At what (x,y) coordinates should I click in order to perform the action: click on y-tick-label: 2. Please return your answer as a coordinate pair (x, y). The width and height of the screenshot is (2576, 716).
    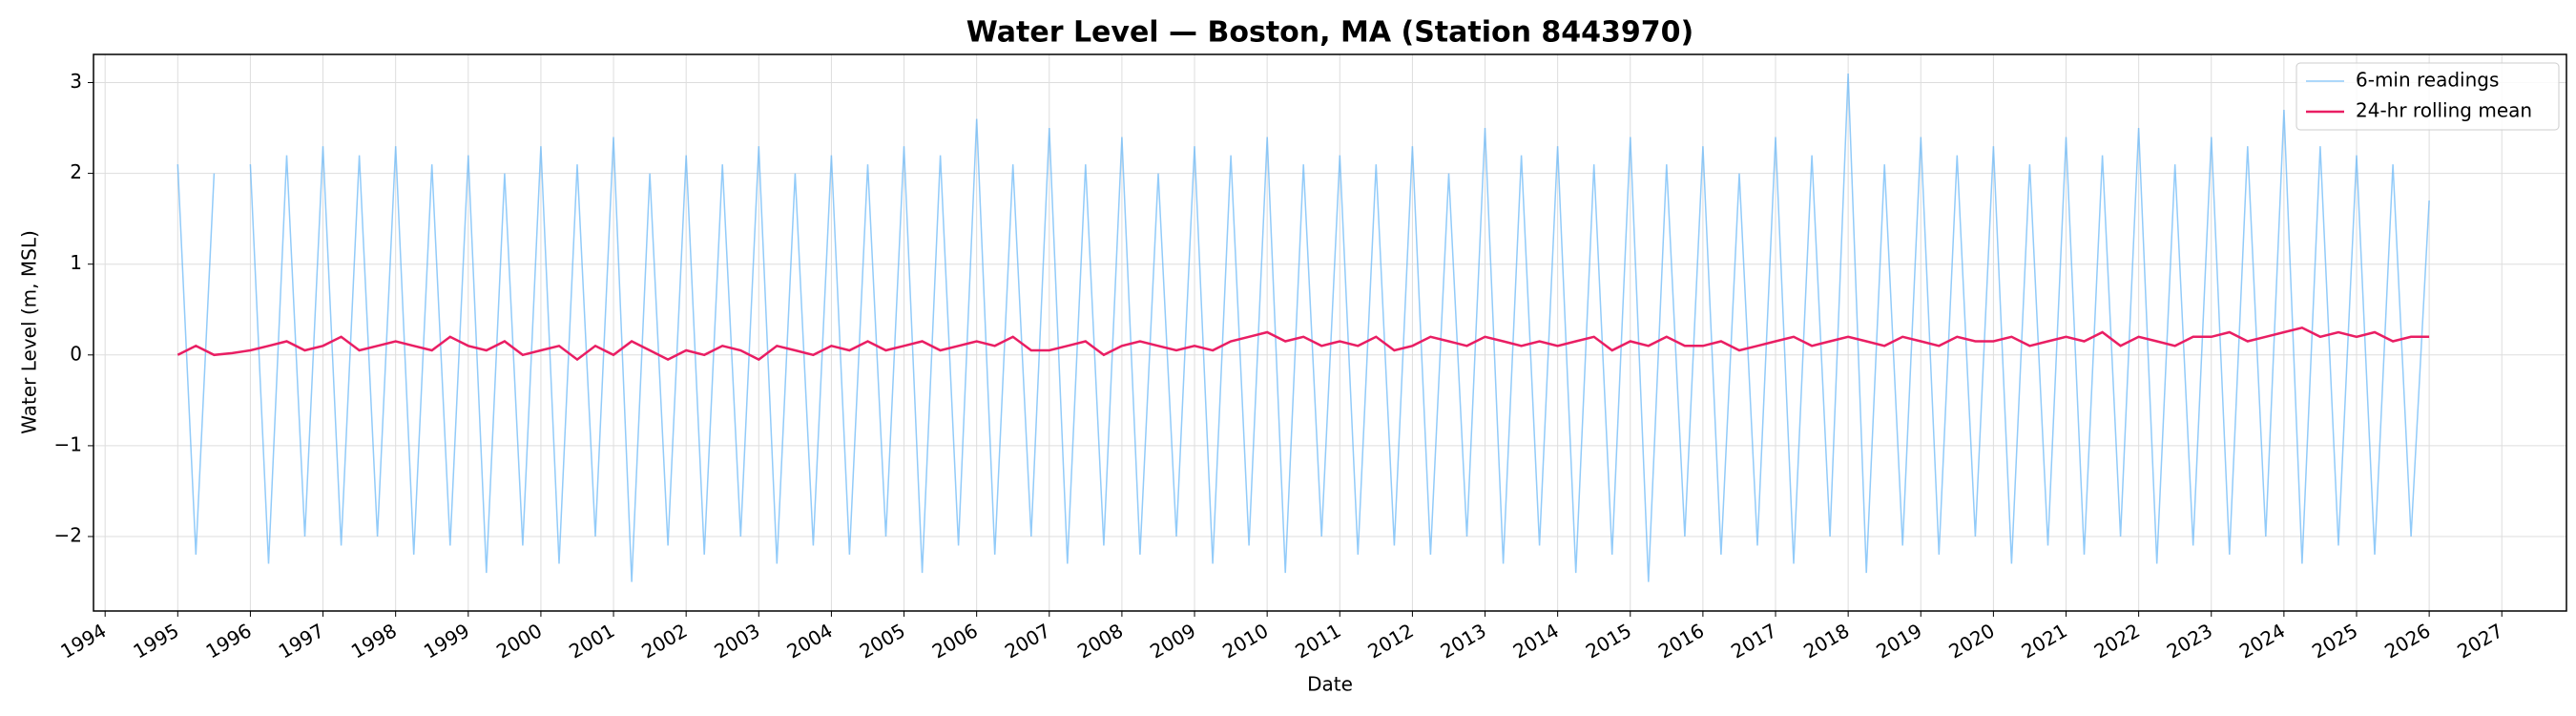
    Looking at the image, I should click on (76, 171).